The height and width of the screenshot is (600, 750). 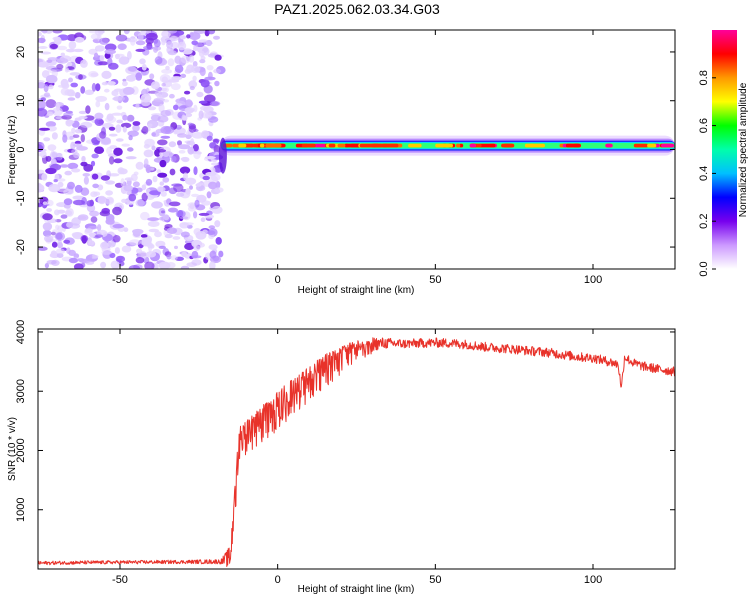 I want to click on spectrogram-y-tick-label: 0, so click(x=21, y=149).